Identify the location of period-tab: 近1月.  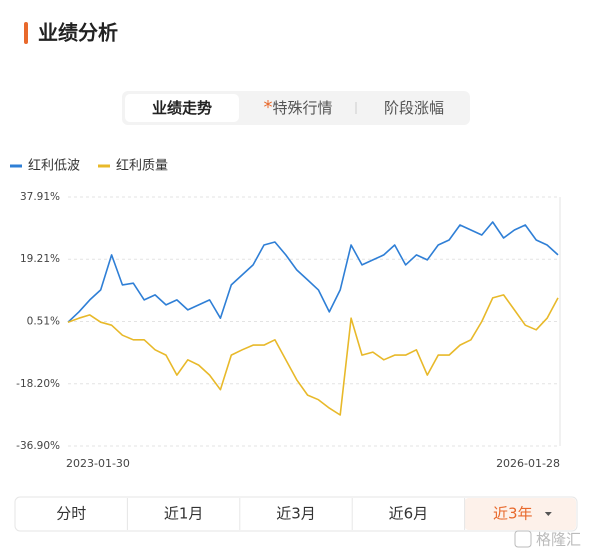
(184, 514).